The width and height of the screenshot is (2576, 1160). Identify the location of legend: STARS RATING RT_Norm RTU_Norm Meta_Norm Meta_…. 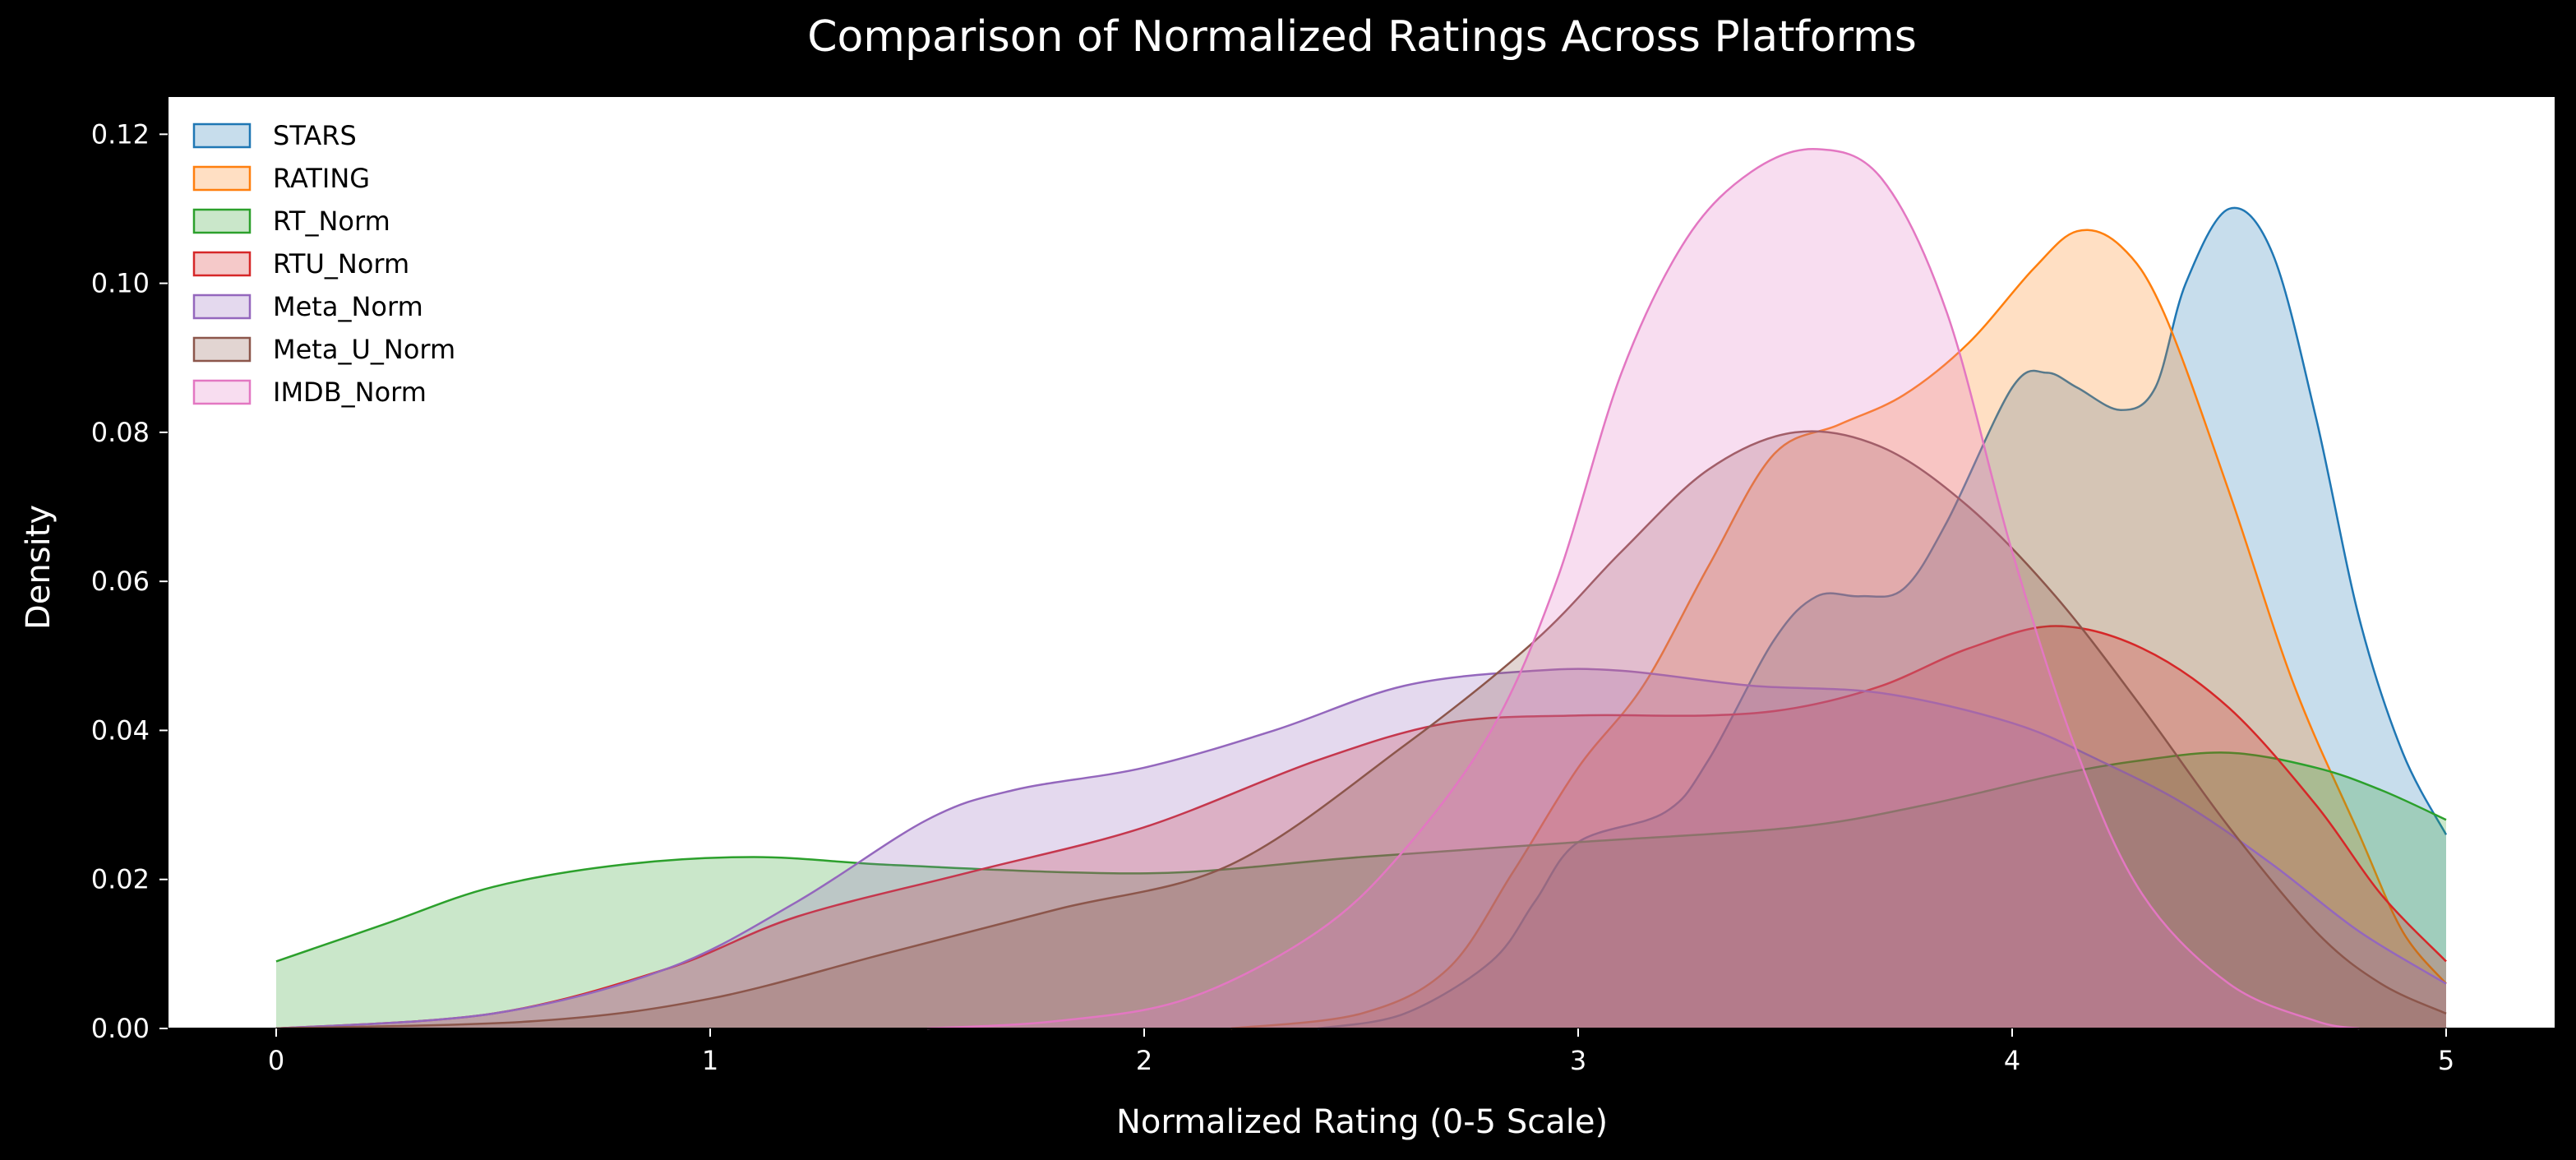
(323, 264).